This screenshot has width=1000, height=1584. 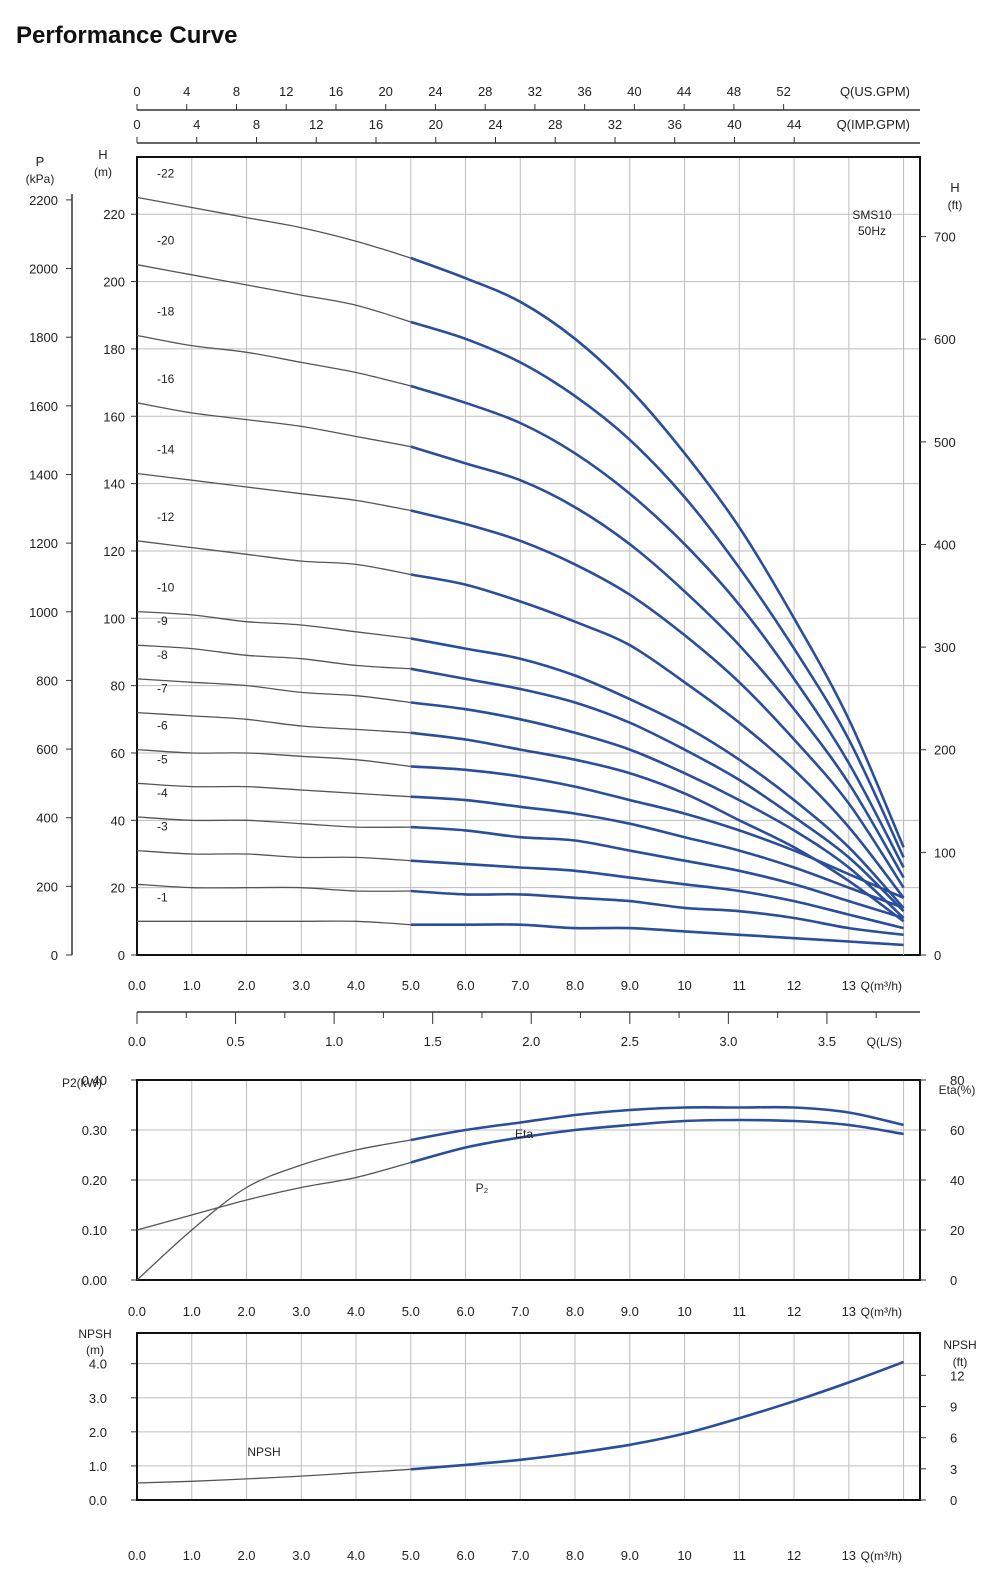 I want to click on head-curve-label: -22, so click(x=166, y=173).